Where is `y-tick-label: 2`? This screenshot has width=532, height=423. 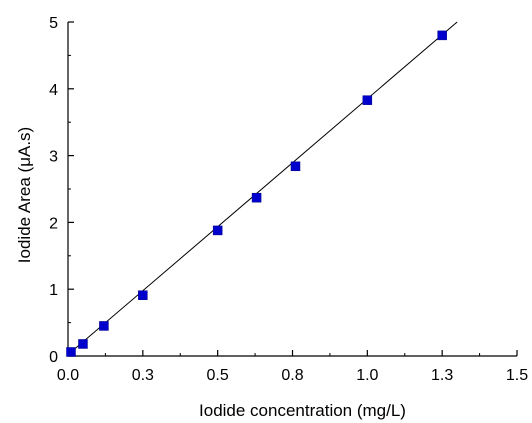
y-tick-label: 2 is located at coordinates (53, 223).